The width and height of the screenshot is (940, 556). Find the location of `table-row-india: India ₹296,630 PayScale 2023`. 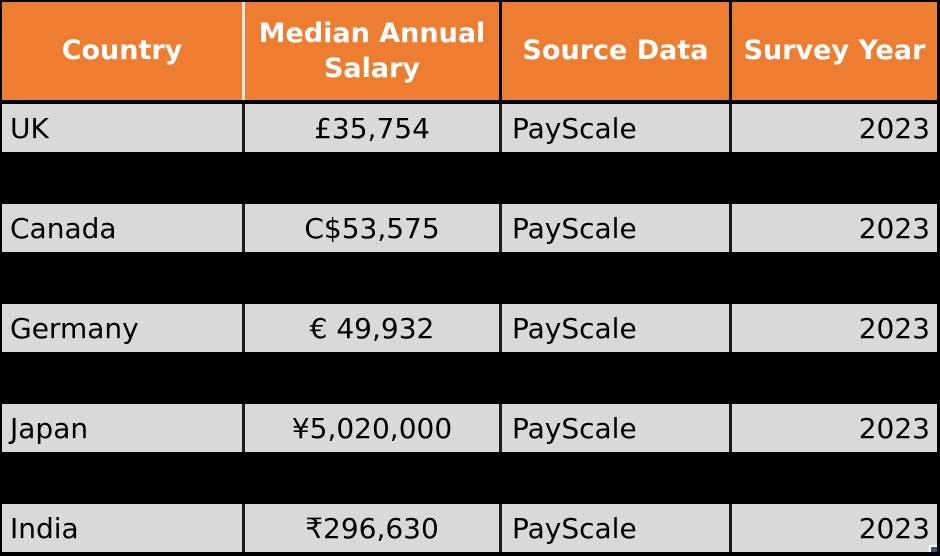

table-row-india: India ₹296,630 PayScale 2023 is located at coordinates (469, 528).